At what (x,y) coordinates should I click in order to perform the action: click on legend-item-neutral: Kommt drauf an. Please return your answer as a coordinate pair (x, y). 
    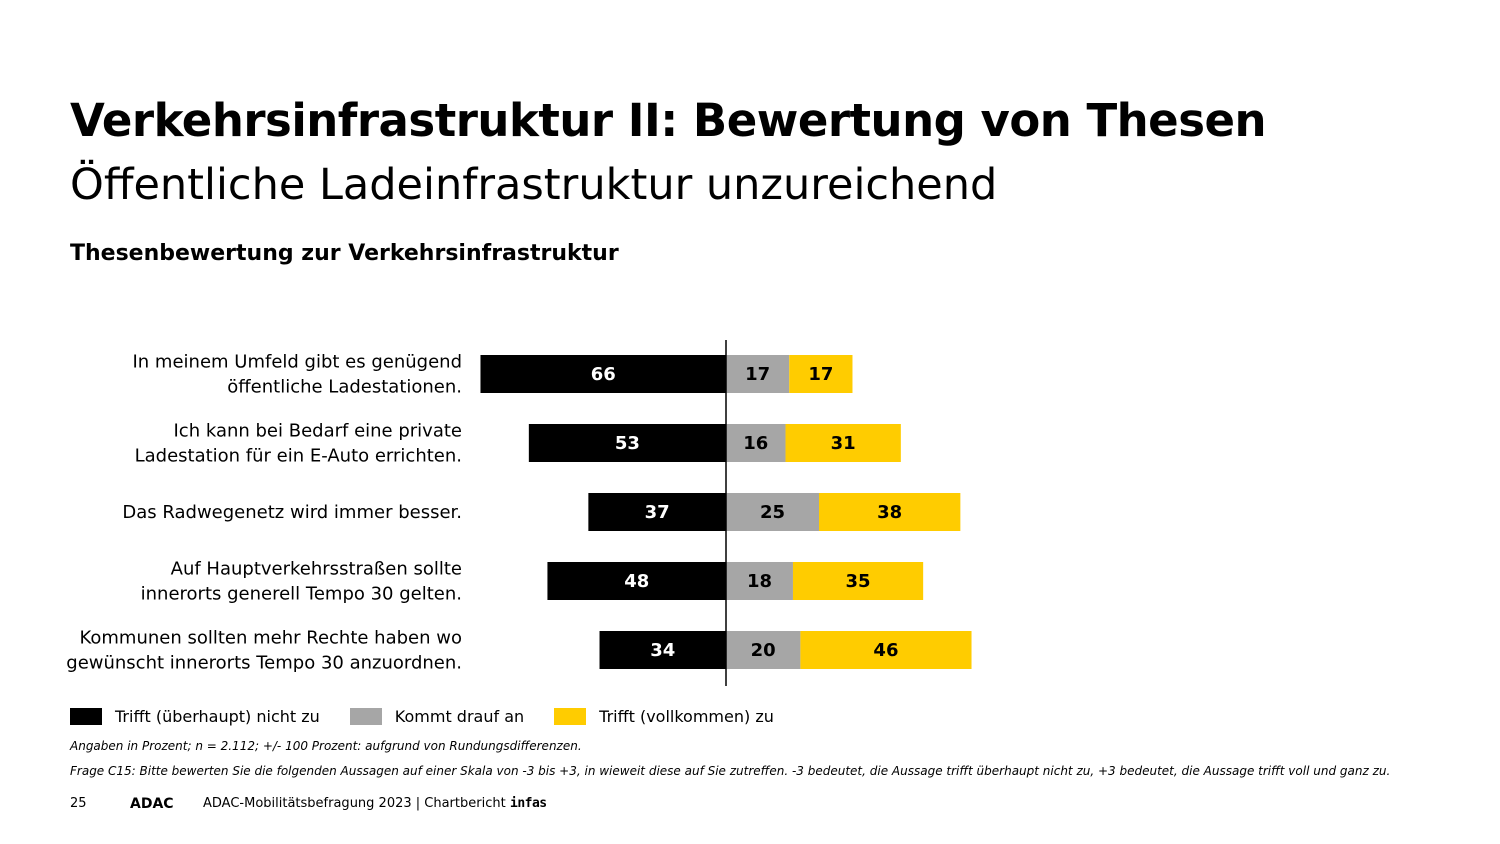
    Looking at the image, I should click on (437, 716).